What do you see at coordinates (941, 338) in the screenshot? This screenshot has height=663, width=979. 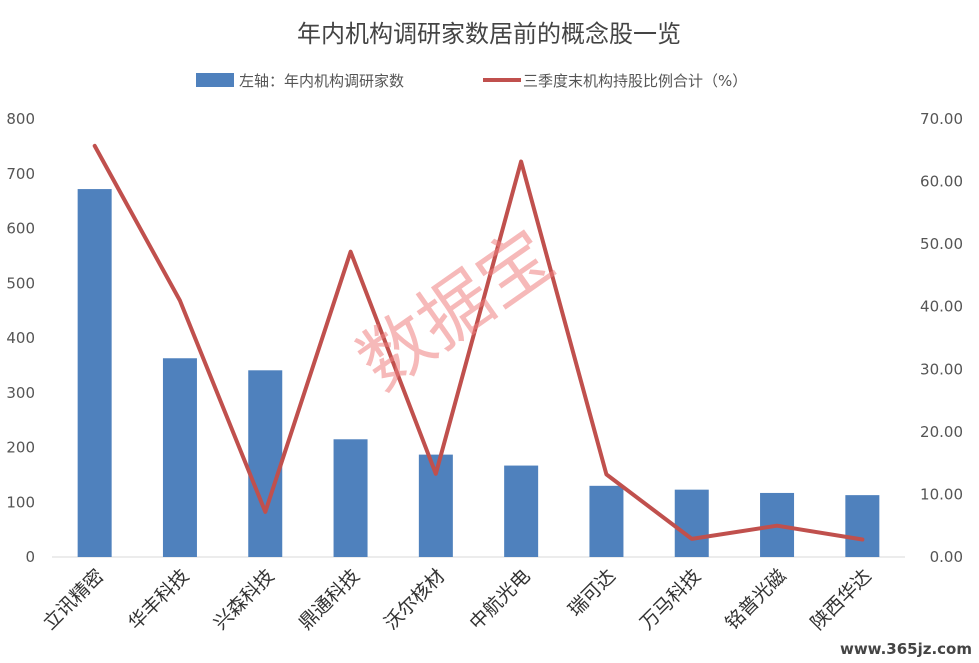 I see `right-axis: 0.00 10.00 20.00 30.00 40.00 50.00 60.00 70.00` at bounding box center [941, 338].